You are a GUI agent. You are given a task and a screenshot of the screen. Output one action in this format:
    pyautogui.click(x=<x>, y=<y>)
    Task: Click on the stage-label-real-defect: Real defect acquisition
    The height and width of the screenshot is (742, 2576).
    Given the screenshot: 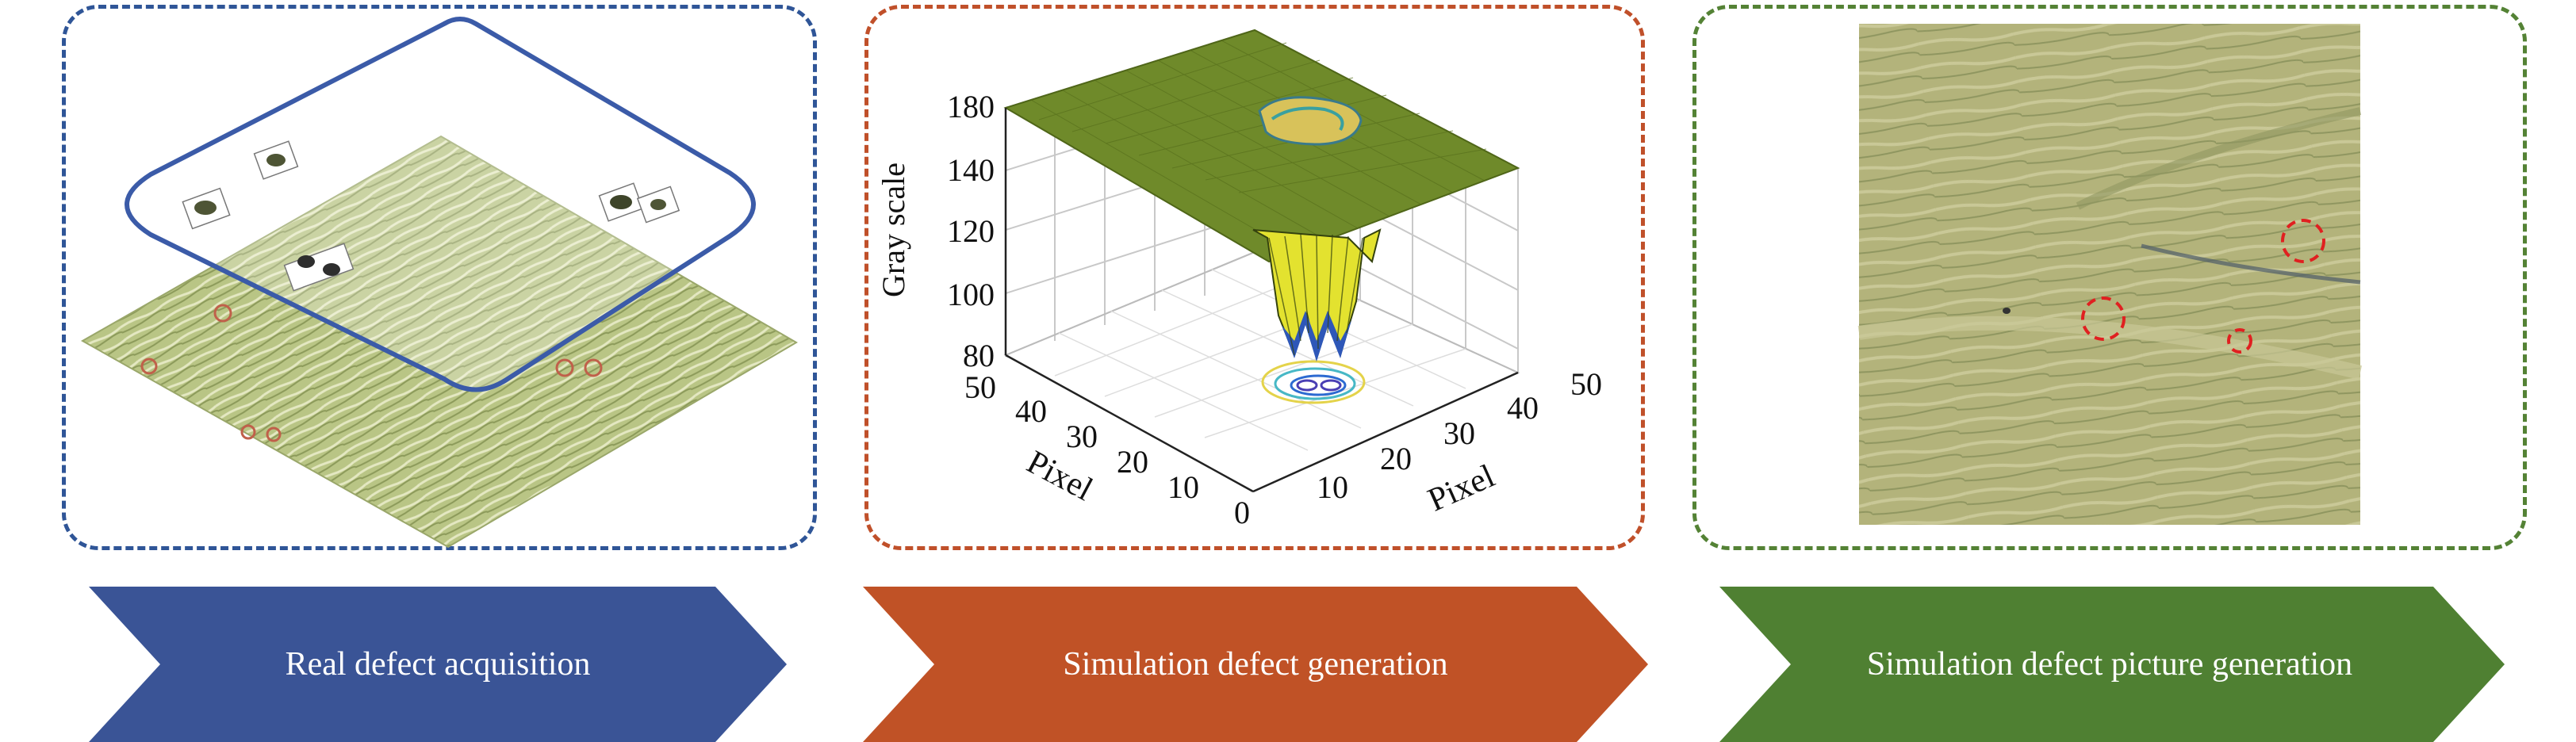 What is the action you would take?
    pyautogui.click(x=438, y=664)
    